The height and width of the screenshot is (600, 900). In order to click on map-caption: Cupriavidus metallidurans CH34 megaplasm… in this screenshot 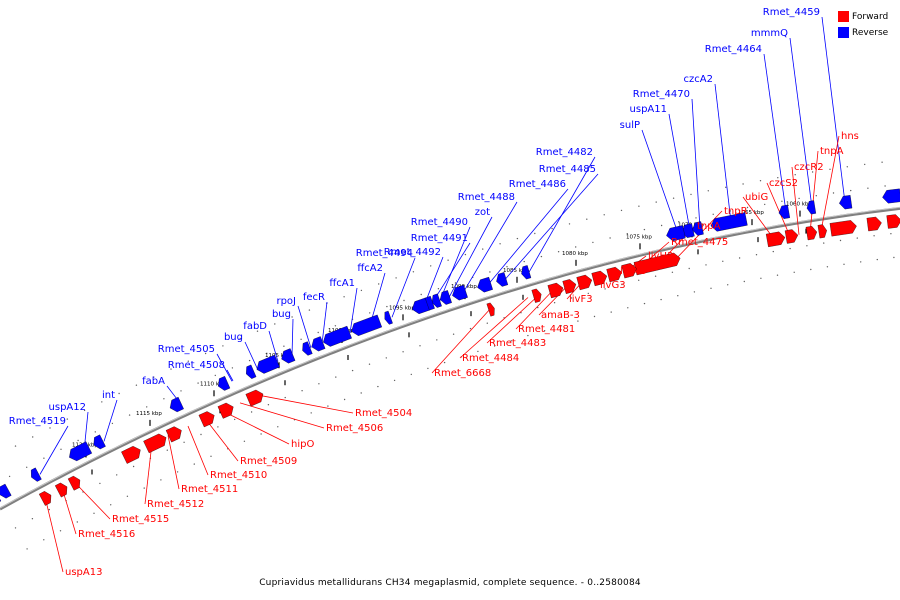, I will do `click(450, 583)`.